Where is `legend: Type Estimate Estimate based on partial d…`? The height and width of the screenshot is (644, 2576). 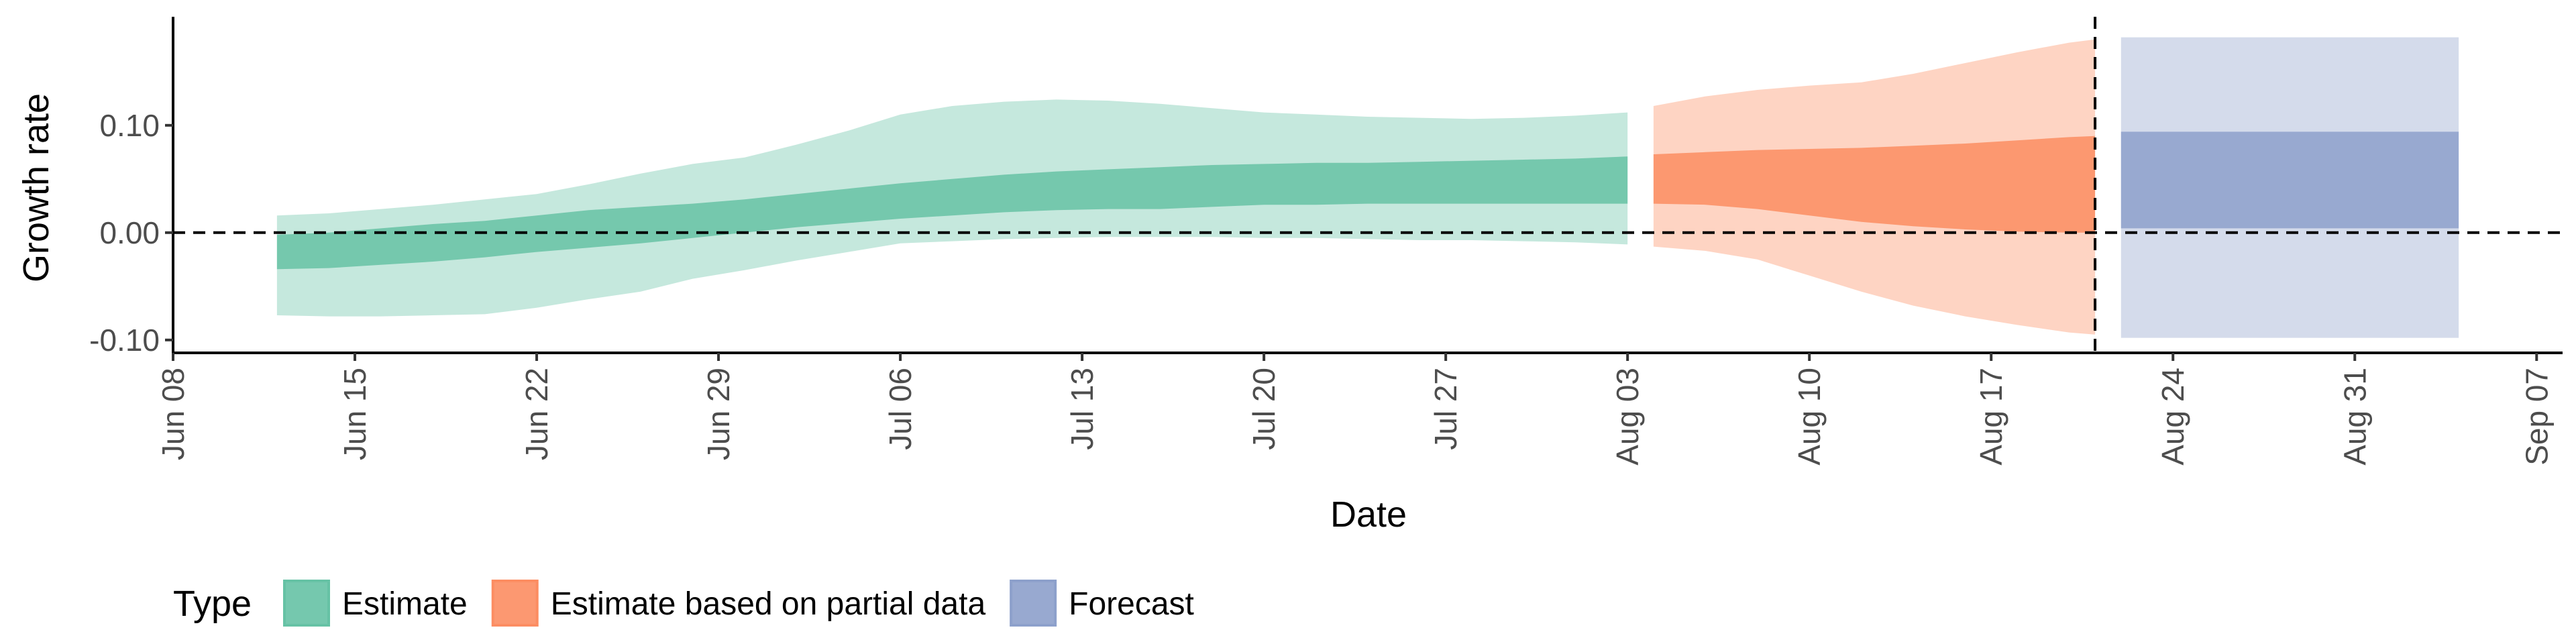
legend: Type Estimate Estimate based on partial d… is located at coordinates (683, 603).